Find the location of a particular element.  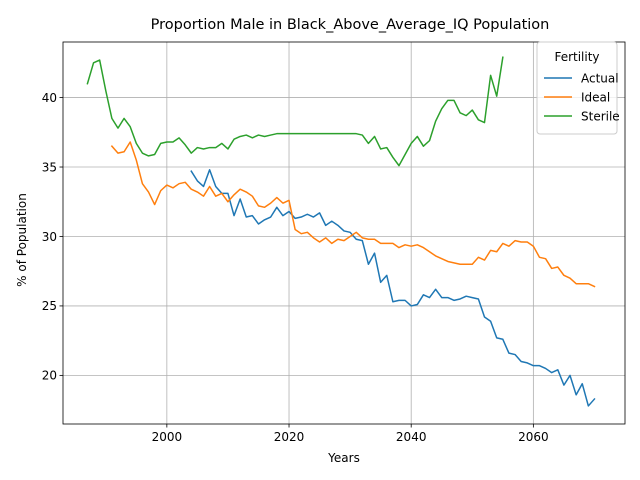

x-tick-label: 2060 is located at coordinates (533, 437).